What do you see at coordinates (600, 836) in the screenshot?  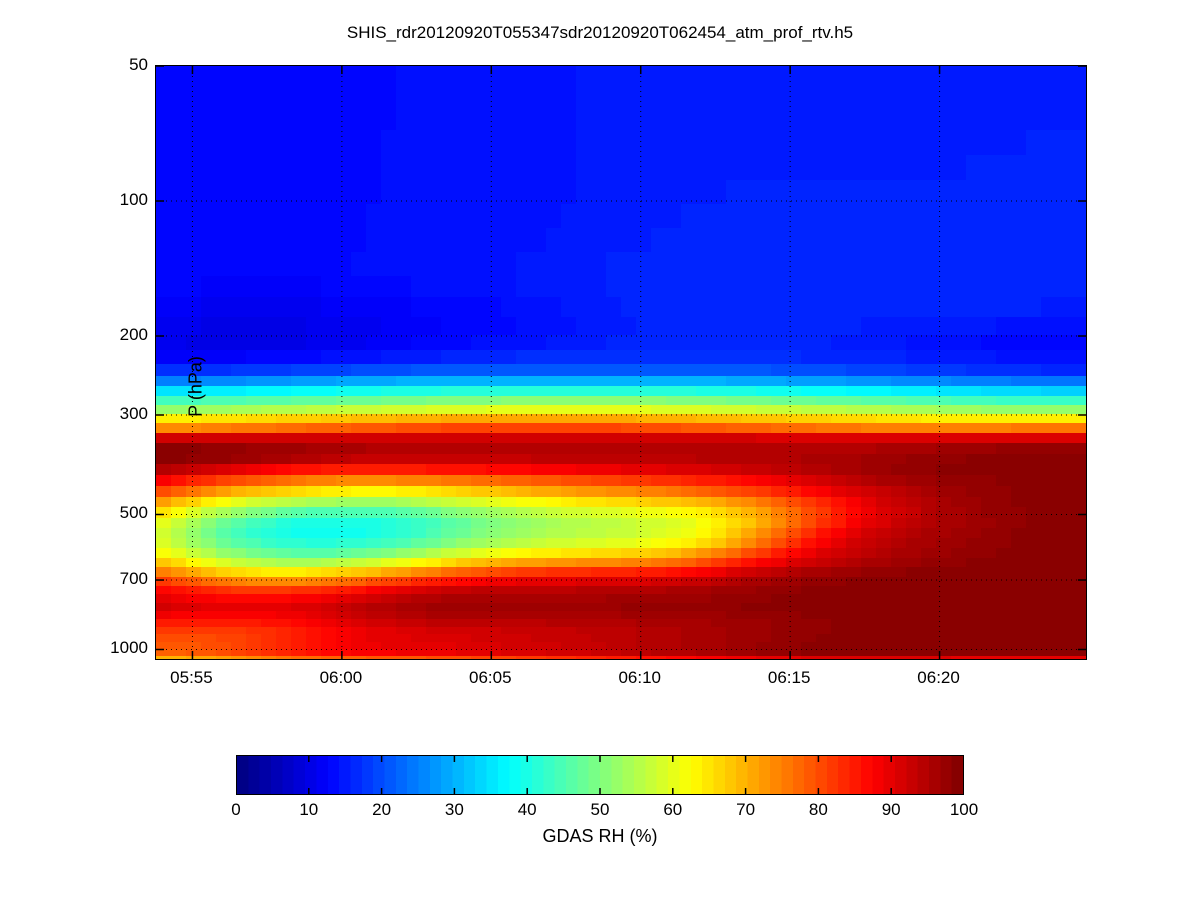 I see `colorbar-axis-label: GDAS RH (%)` at bounding box center [600, 836].